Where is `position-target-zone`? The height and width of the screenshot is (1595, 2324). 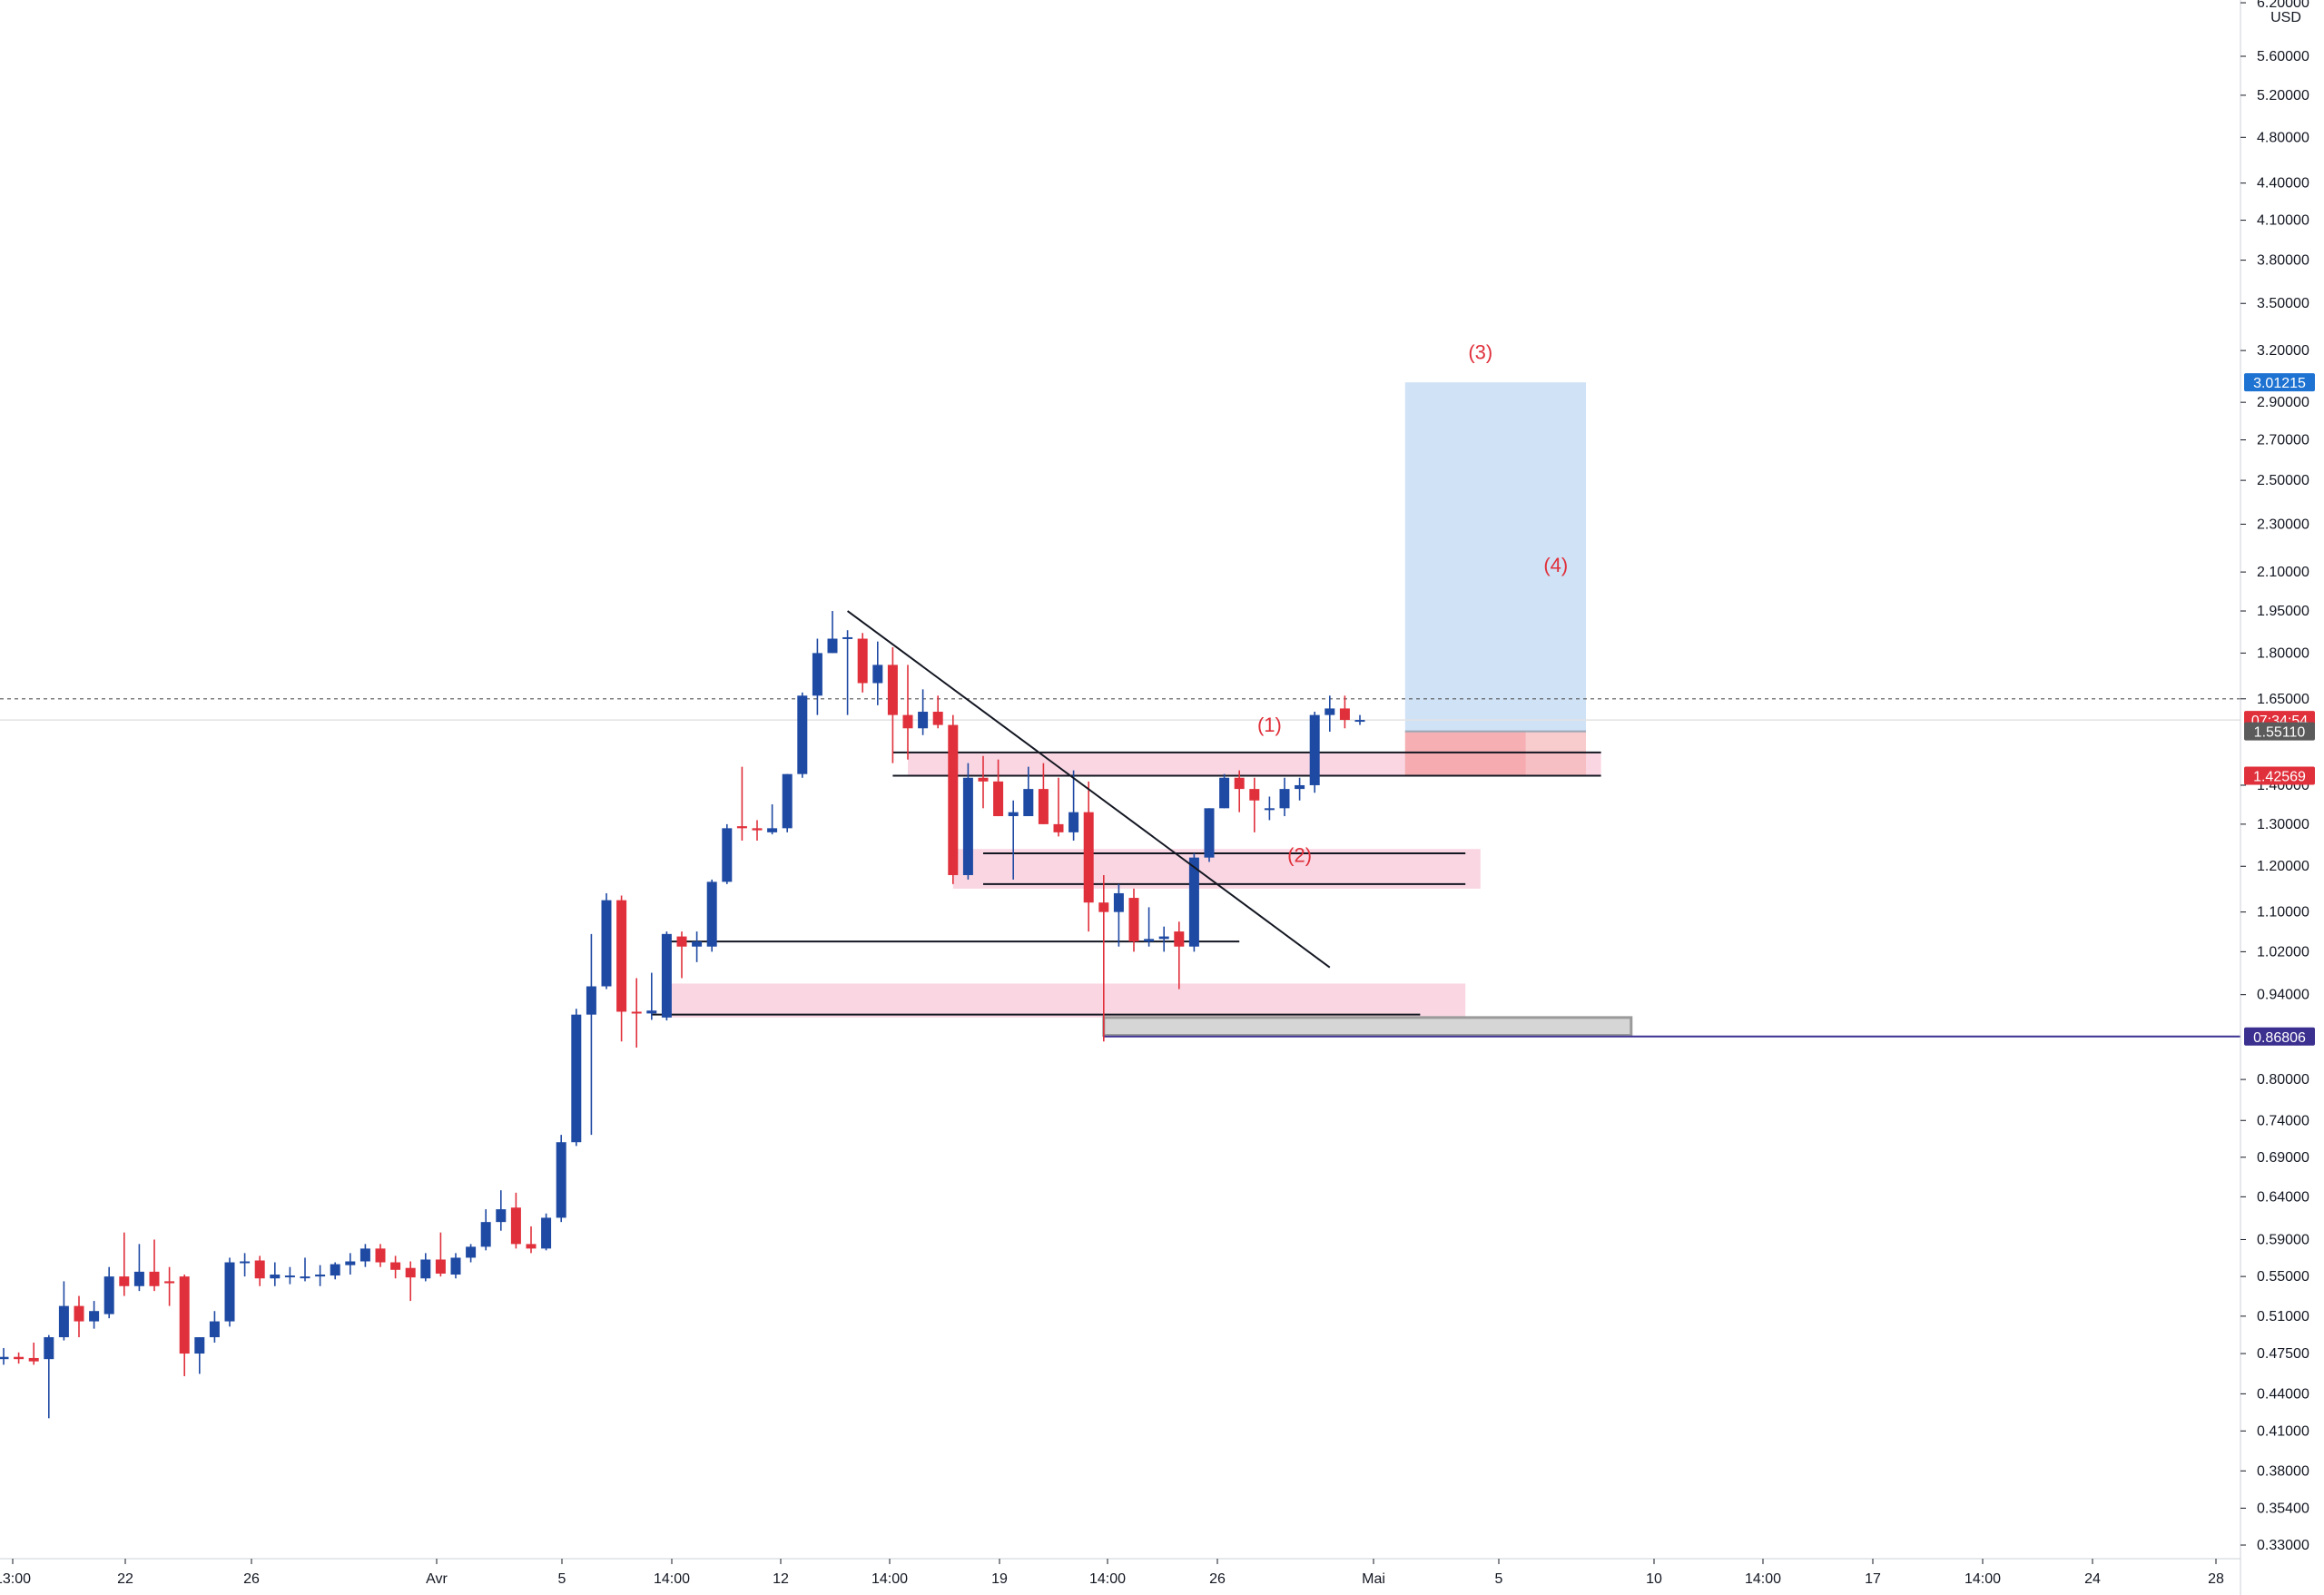 position-target-zone is located at coordinates (1495, 557).